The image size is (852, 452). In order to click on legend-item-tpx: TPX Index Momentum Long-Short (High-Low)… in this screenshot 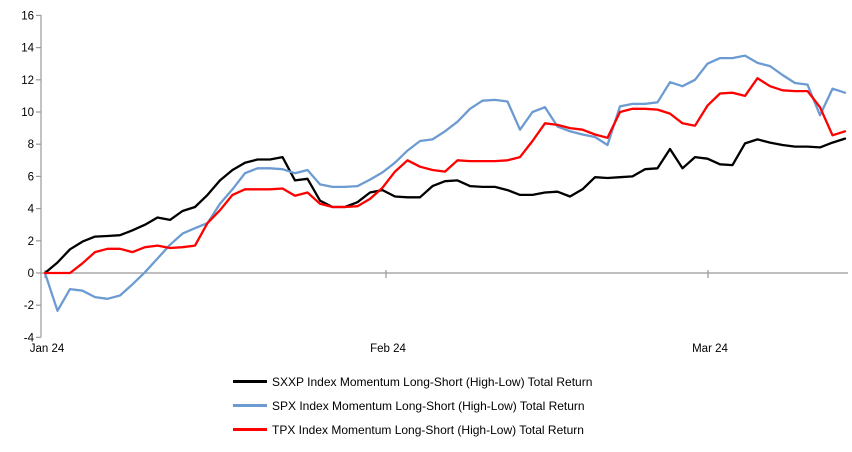, I will do `click(412, 429)`.